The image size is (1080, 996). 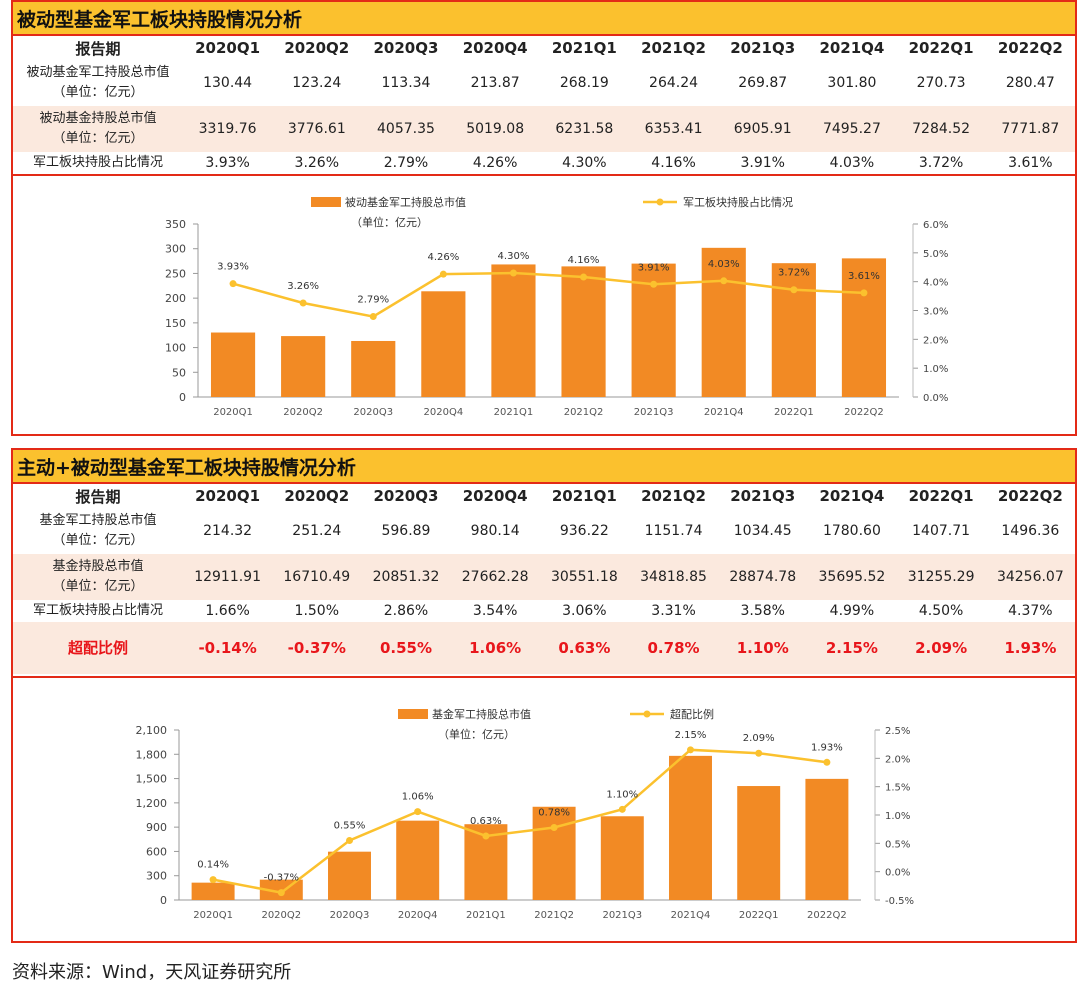 I want to click on legend-line-marker, so click(x=660, y=202).